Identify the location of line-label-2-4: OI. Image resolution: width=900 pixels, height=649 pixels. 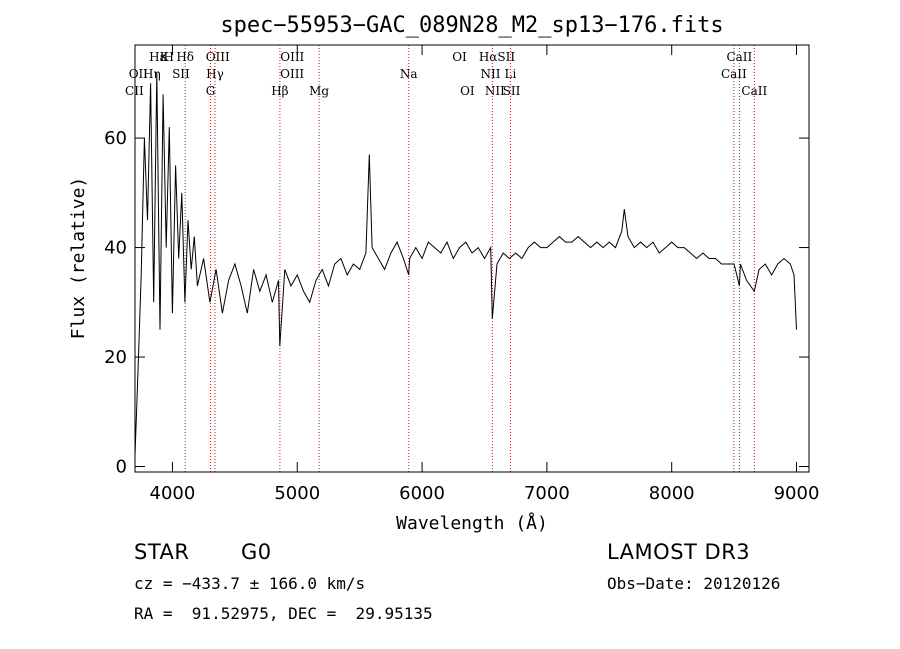
(467, 91).